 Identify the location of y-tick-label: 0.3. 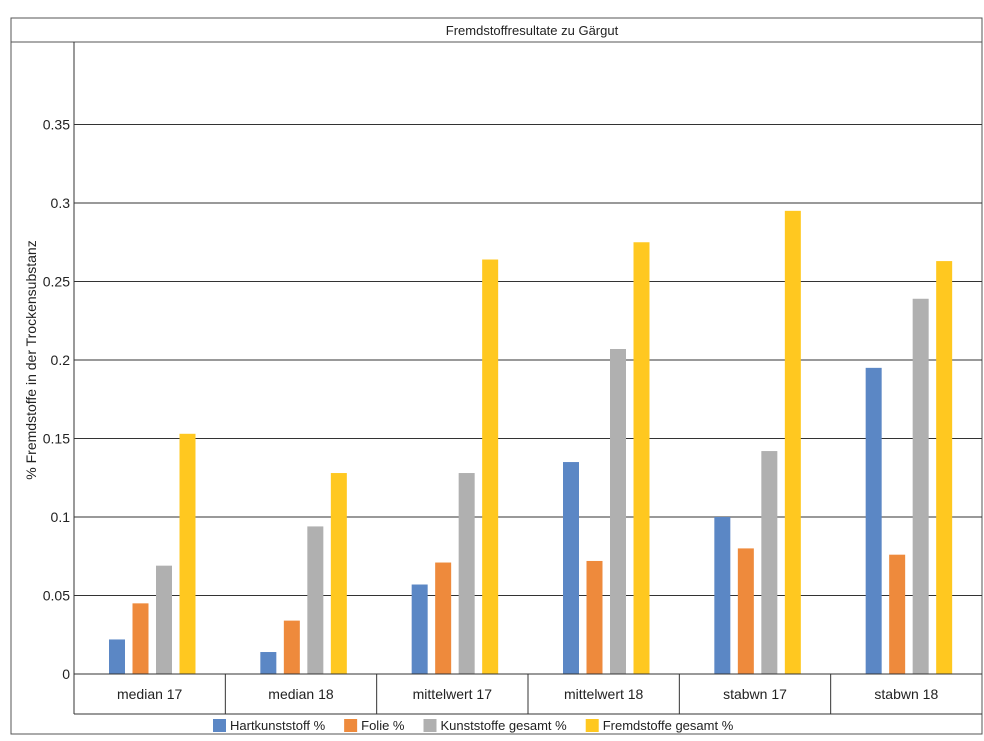
(61, 203).